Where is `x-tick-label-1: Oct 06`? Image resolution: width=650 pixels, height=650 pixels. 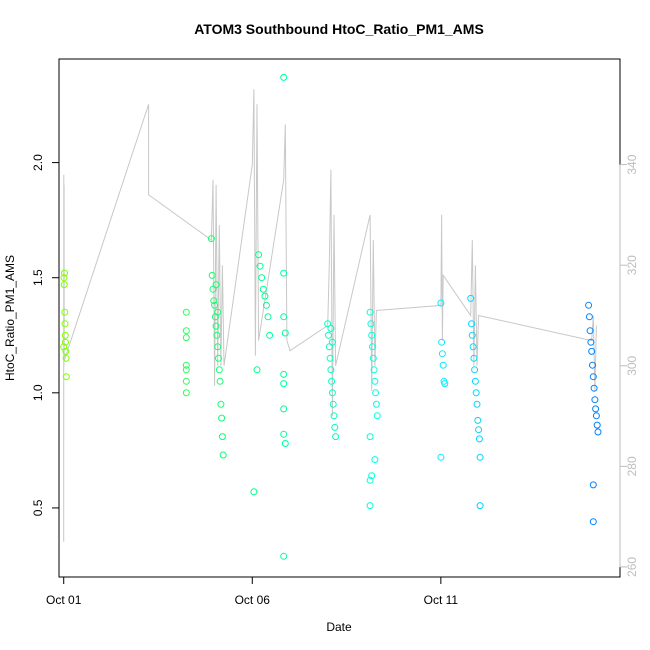
x-tick-label-1: Oct 06 is located at coordinates (253, 600).